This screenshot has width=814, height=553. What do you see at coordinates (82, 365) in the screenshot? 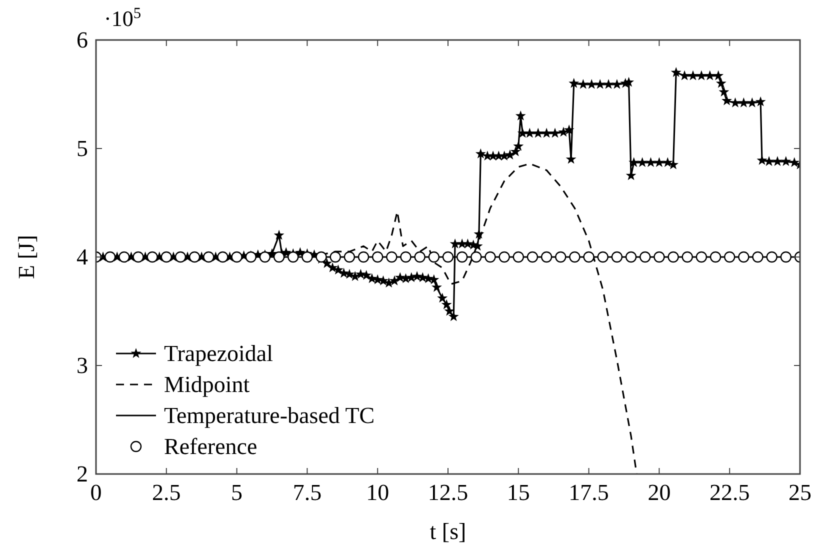
I see `y-tick-label: 3` at bounding box center [82, 365].